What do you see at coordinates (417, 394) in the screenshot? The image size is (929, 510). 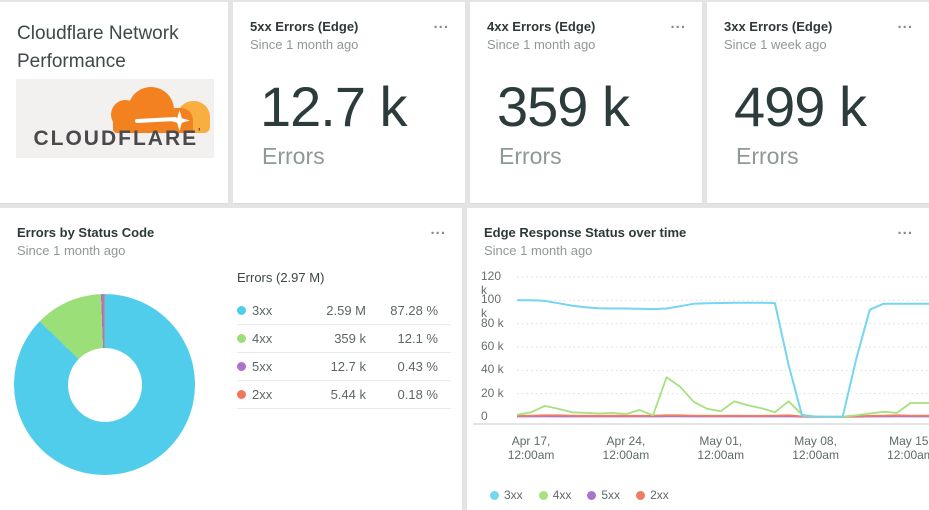 I see `legend-percent: 0.18 %` at bounding box center [417, 394].